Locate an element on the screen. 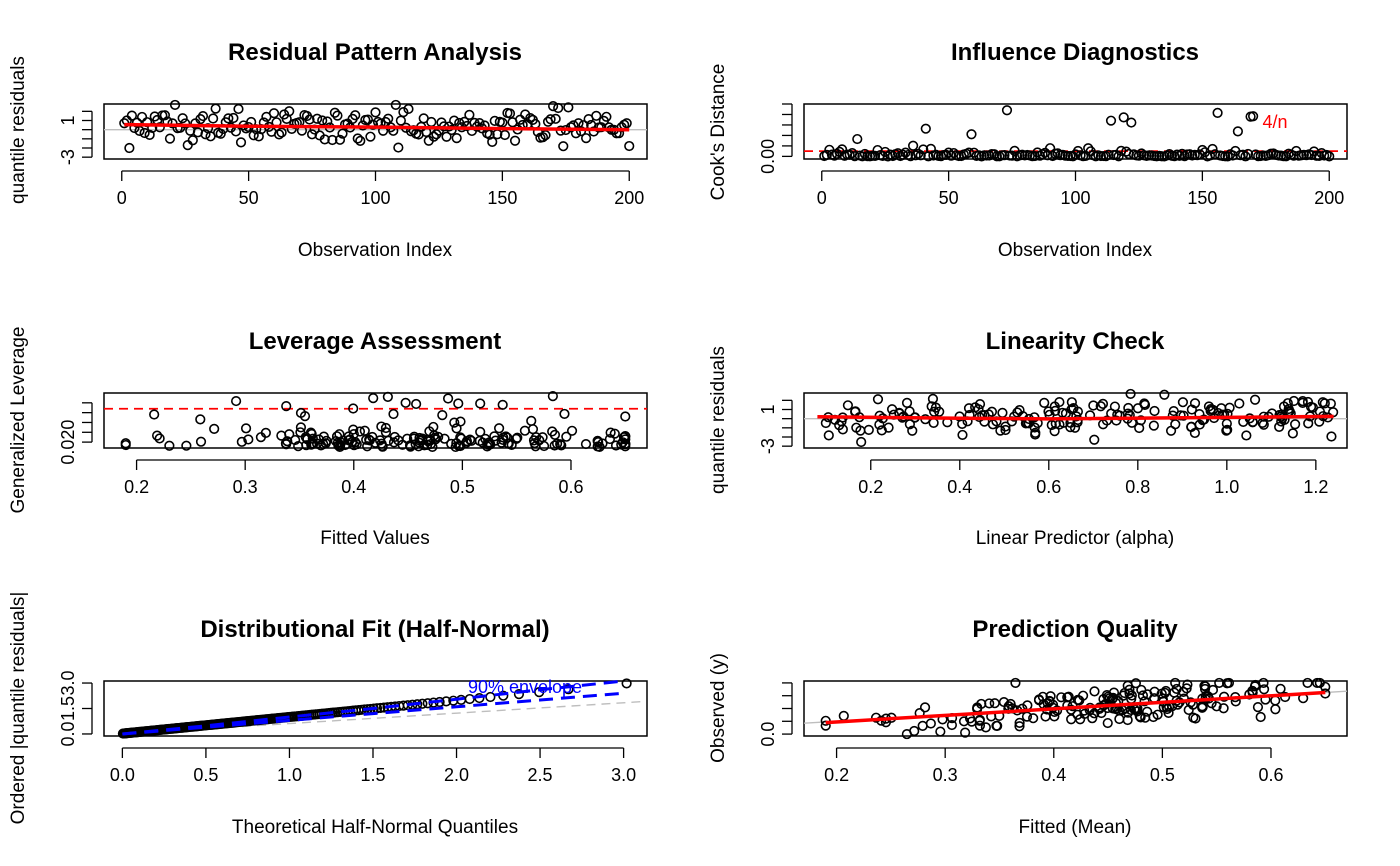 Image resolution: width=1400 pixels, height=866 pixels. x-tick-label: 200 is located at coordinates (629, 198).